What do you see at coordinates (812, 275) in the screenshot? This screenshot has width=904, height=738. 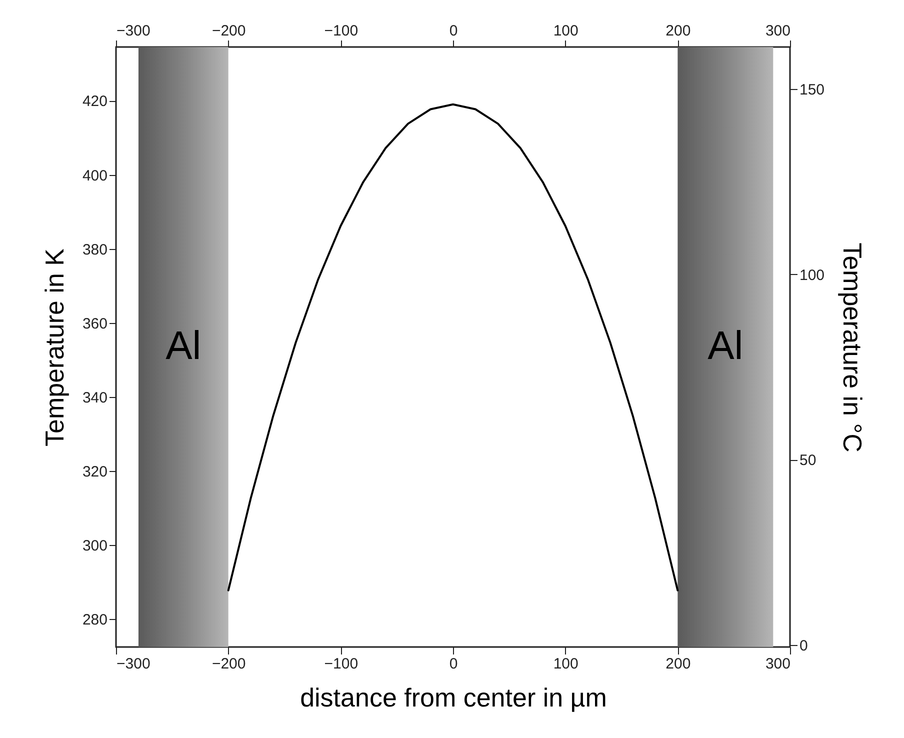 I see `y2-tick-label: 100` at bounding box center [812, 275].